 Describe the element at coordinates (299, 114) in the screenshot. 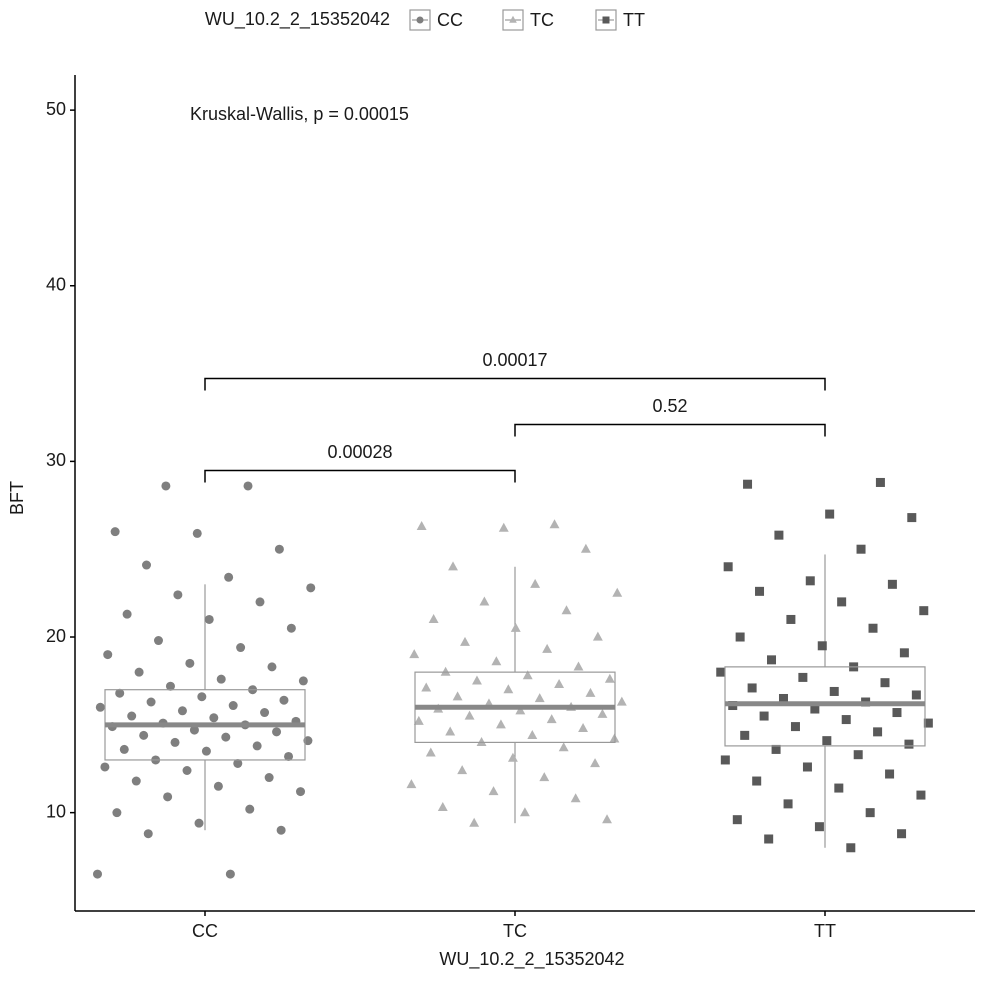

I see `annotation: Kruskal-Wallis, p = 0.00015` at that location.